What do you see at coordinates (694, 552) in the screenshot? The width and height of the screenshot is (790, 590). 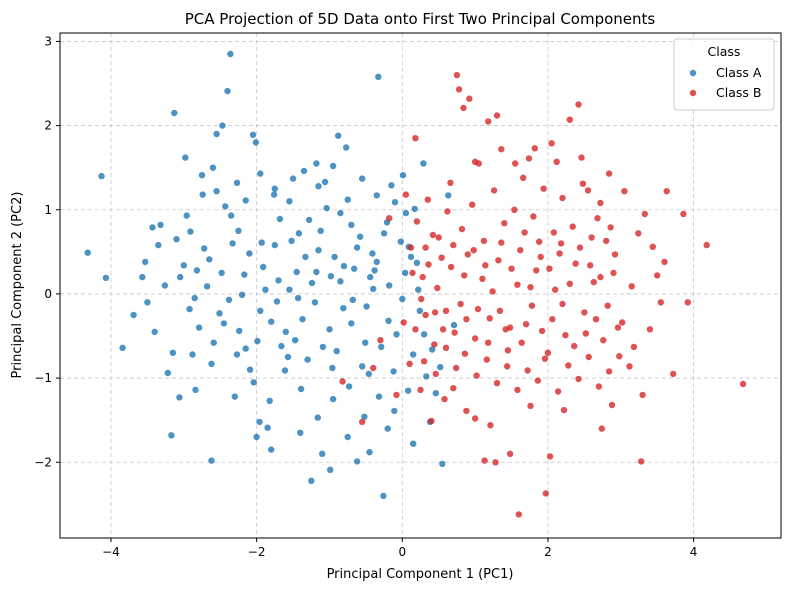 I see `x-tick-label: 4` at bounding box center [694, 552].